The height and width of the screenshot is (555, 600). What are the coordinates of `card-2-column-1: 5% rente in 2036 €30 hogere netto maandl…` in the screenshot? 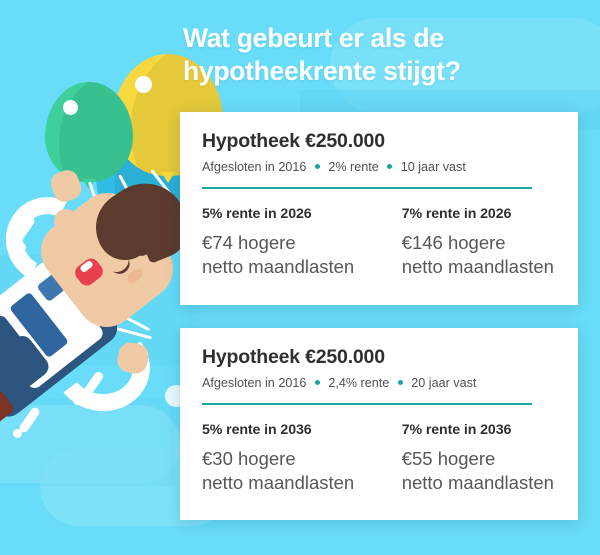 It's located at (302, 459).